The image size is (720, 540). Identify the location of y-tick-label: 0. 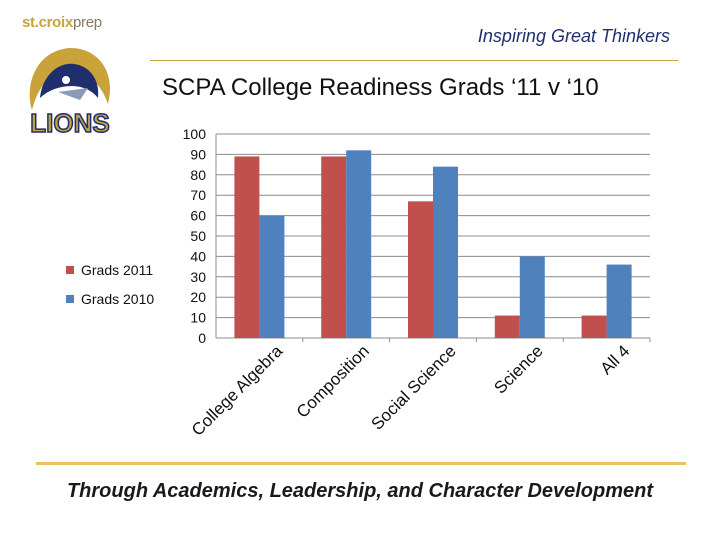
(202, 338).